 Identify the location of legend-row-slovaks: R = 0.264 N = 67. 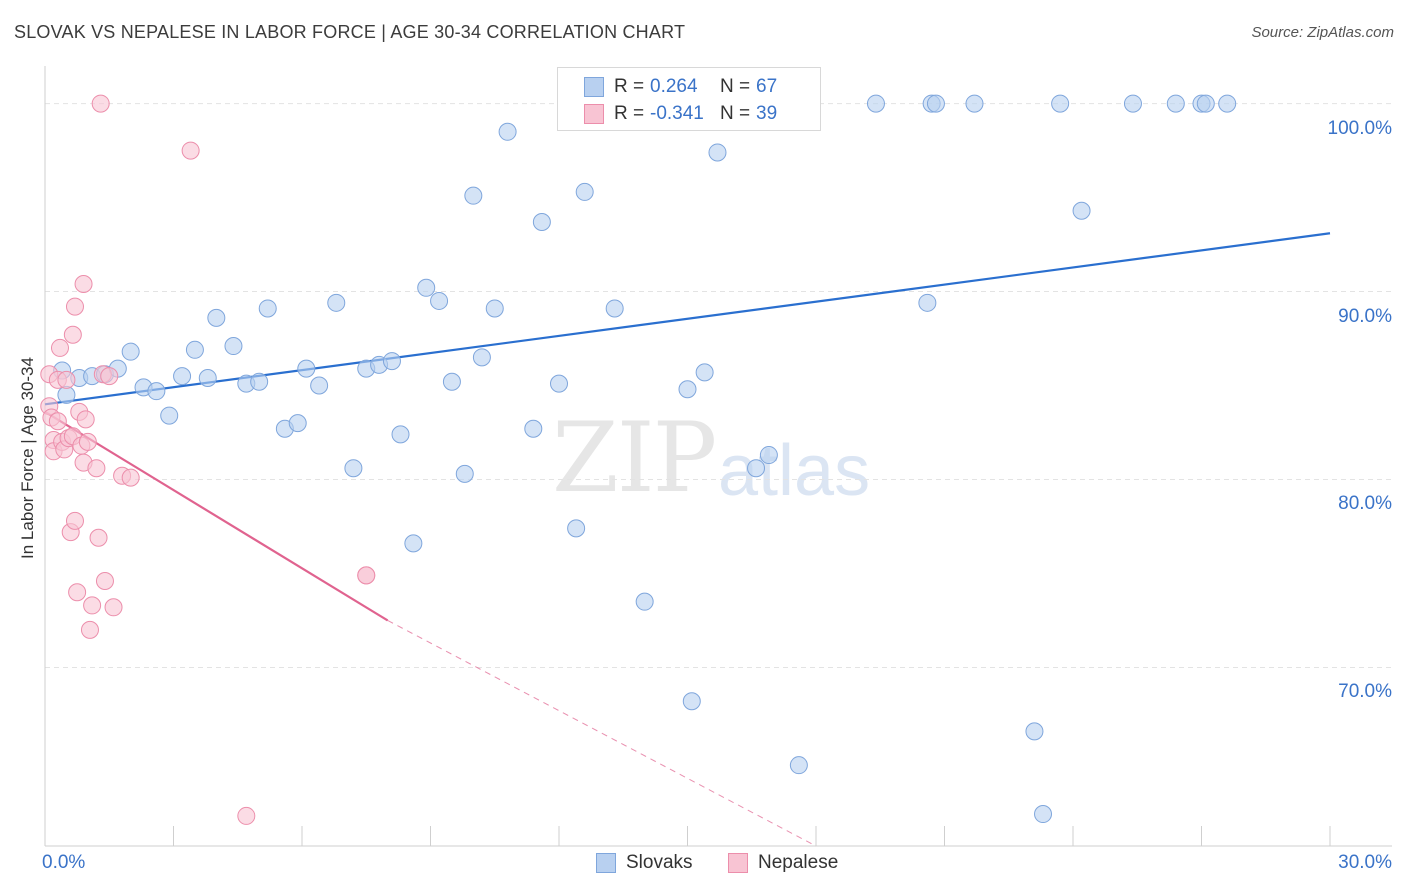
(680, 87).